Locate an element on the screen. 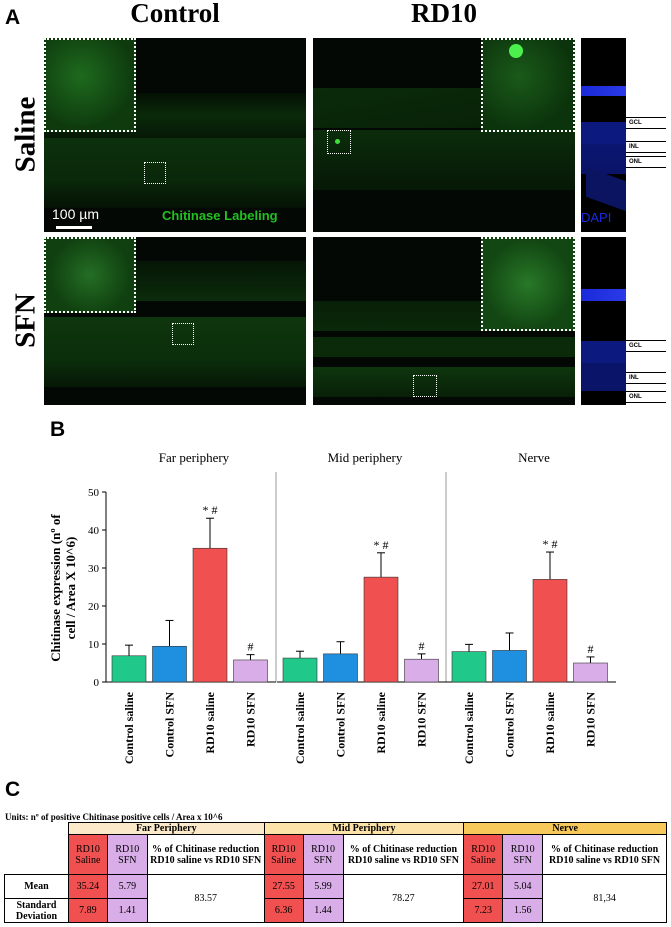 The width and height of the screenshot is (671, 927). dapi-sfn is located at coordinates (603, 321).